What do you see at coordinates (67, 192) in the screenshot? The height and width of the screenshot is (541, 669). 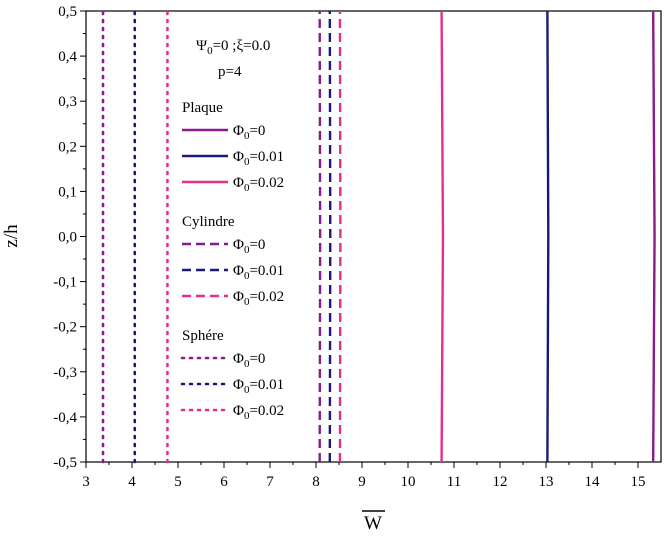 I see `y-tick-label: 0,1` at bounding box center [67, 192].